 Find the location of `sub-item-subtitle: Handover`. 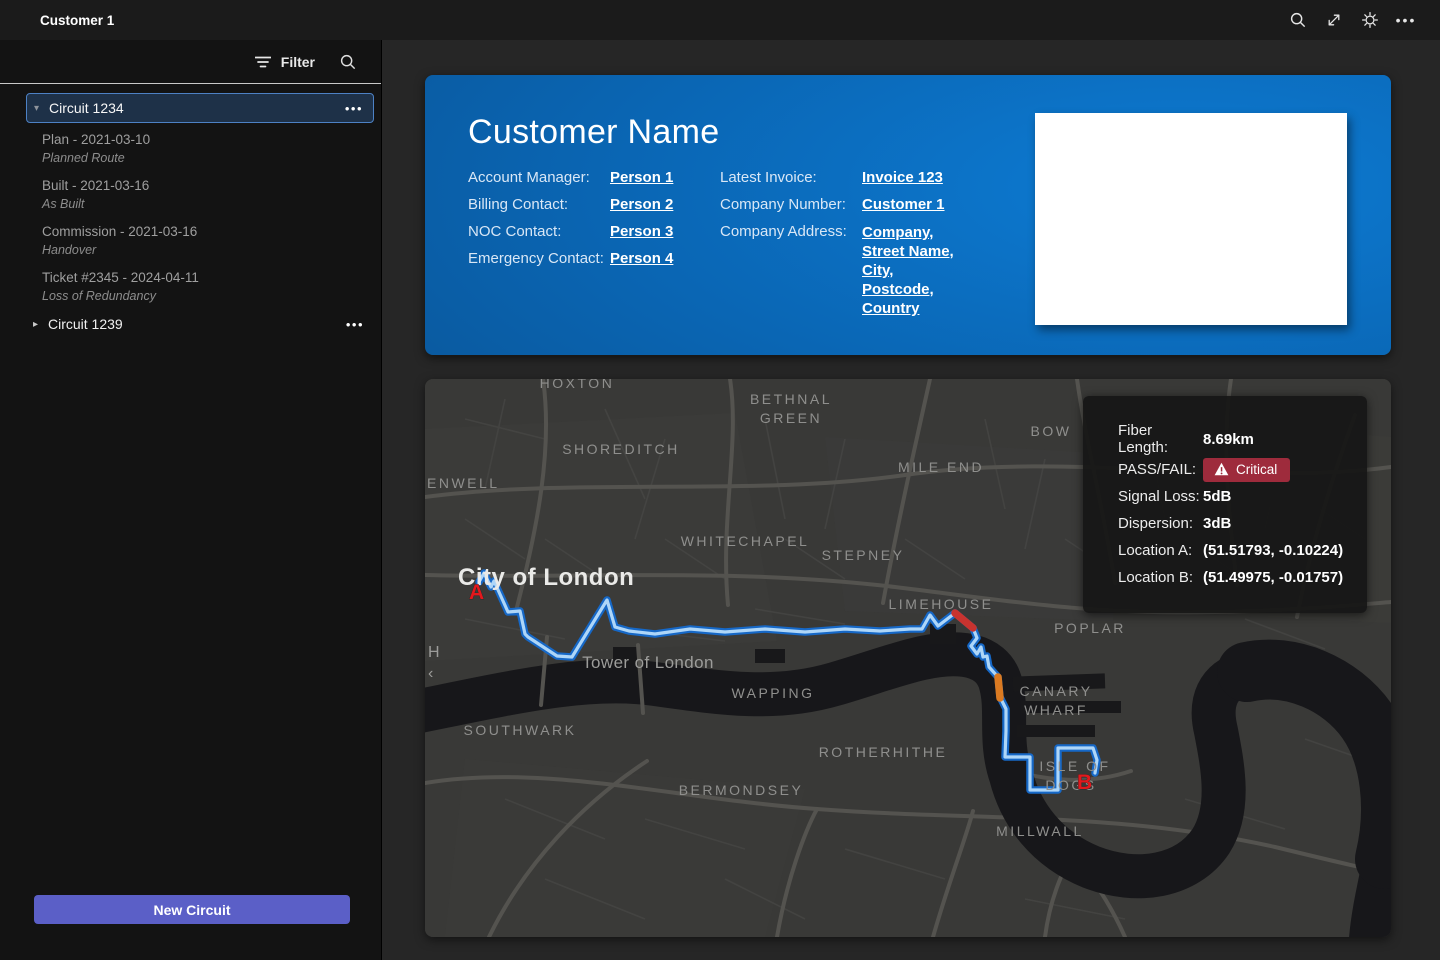

sub-item-subtitle: Handover is located at coordinates (69, 250).